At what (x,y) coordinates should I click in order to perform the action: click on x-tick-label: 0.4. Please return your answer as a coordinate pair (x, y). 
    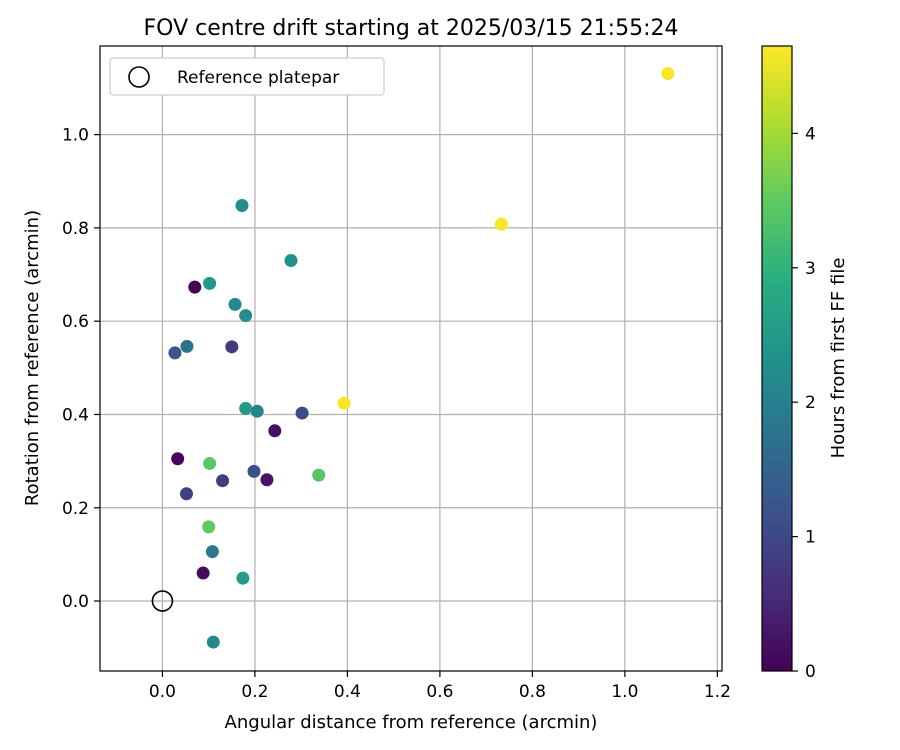
    Looking at the image, I should click on (347, 692).